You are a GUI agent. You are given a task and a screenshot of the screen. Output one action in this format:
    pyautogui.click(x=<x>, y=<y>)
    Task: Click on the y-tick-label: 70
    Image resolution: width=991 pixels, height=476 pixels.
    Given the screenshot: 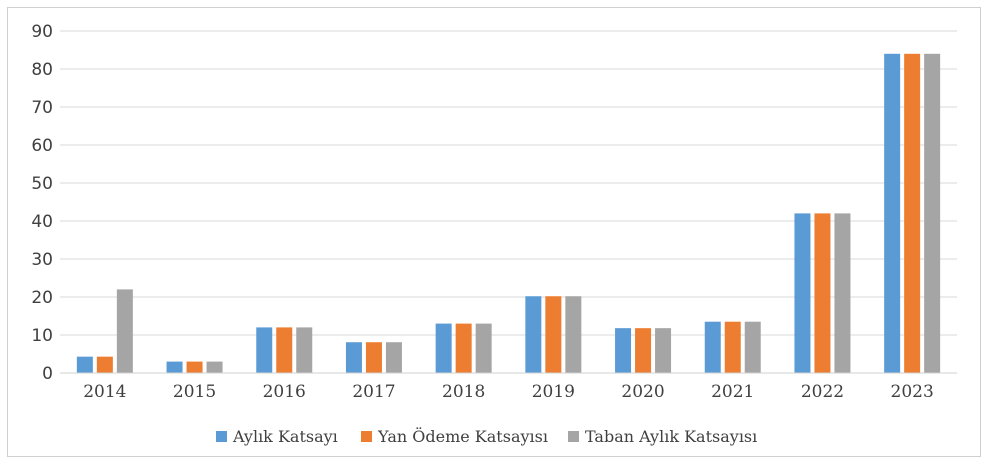 What is the action you would take?
    pyautogui.click(x=42, y=108)
    